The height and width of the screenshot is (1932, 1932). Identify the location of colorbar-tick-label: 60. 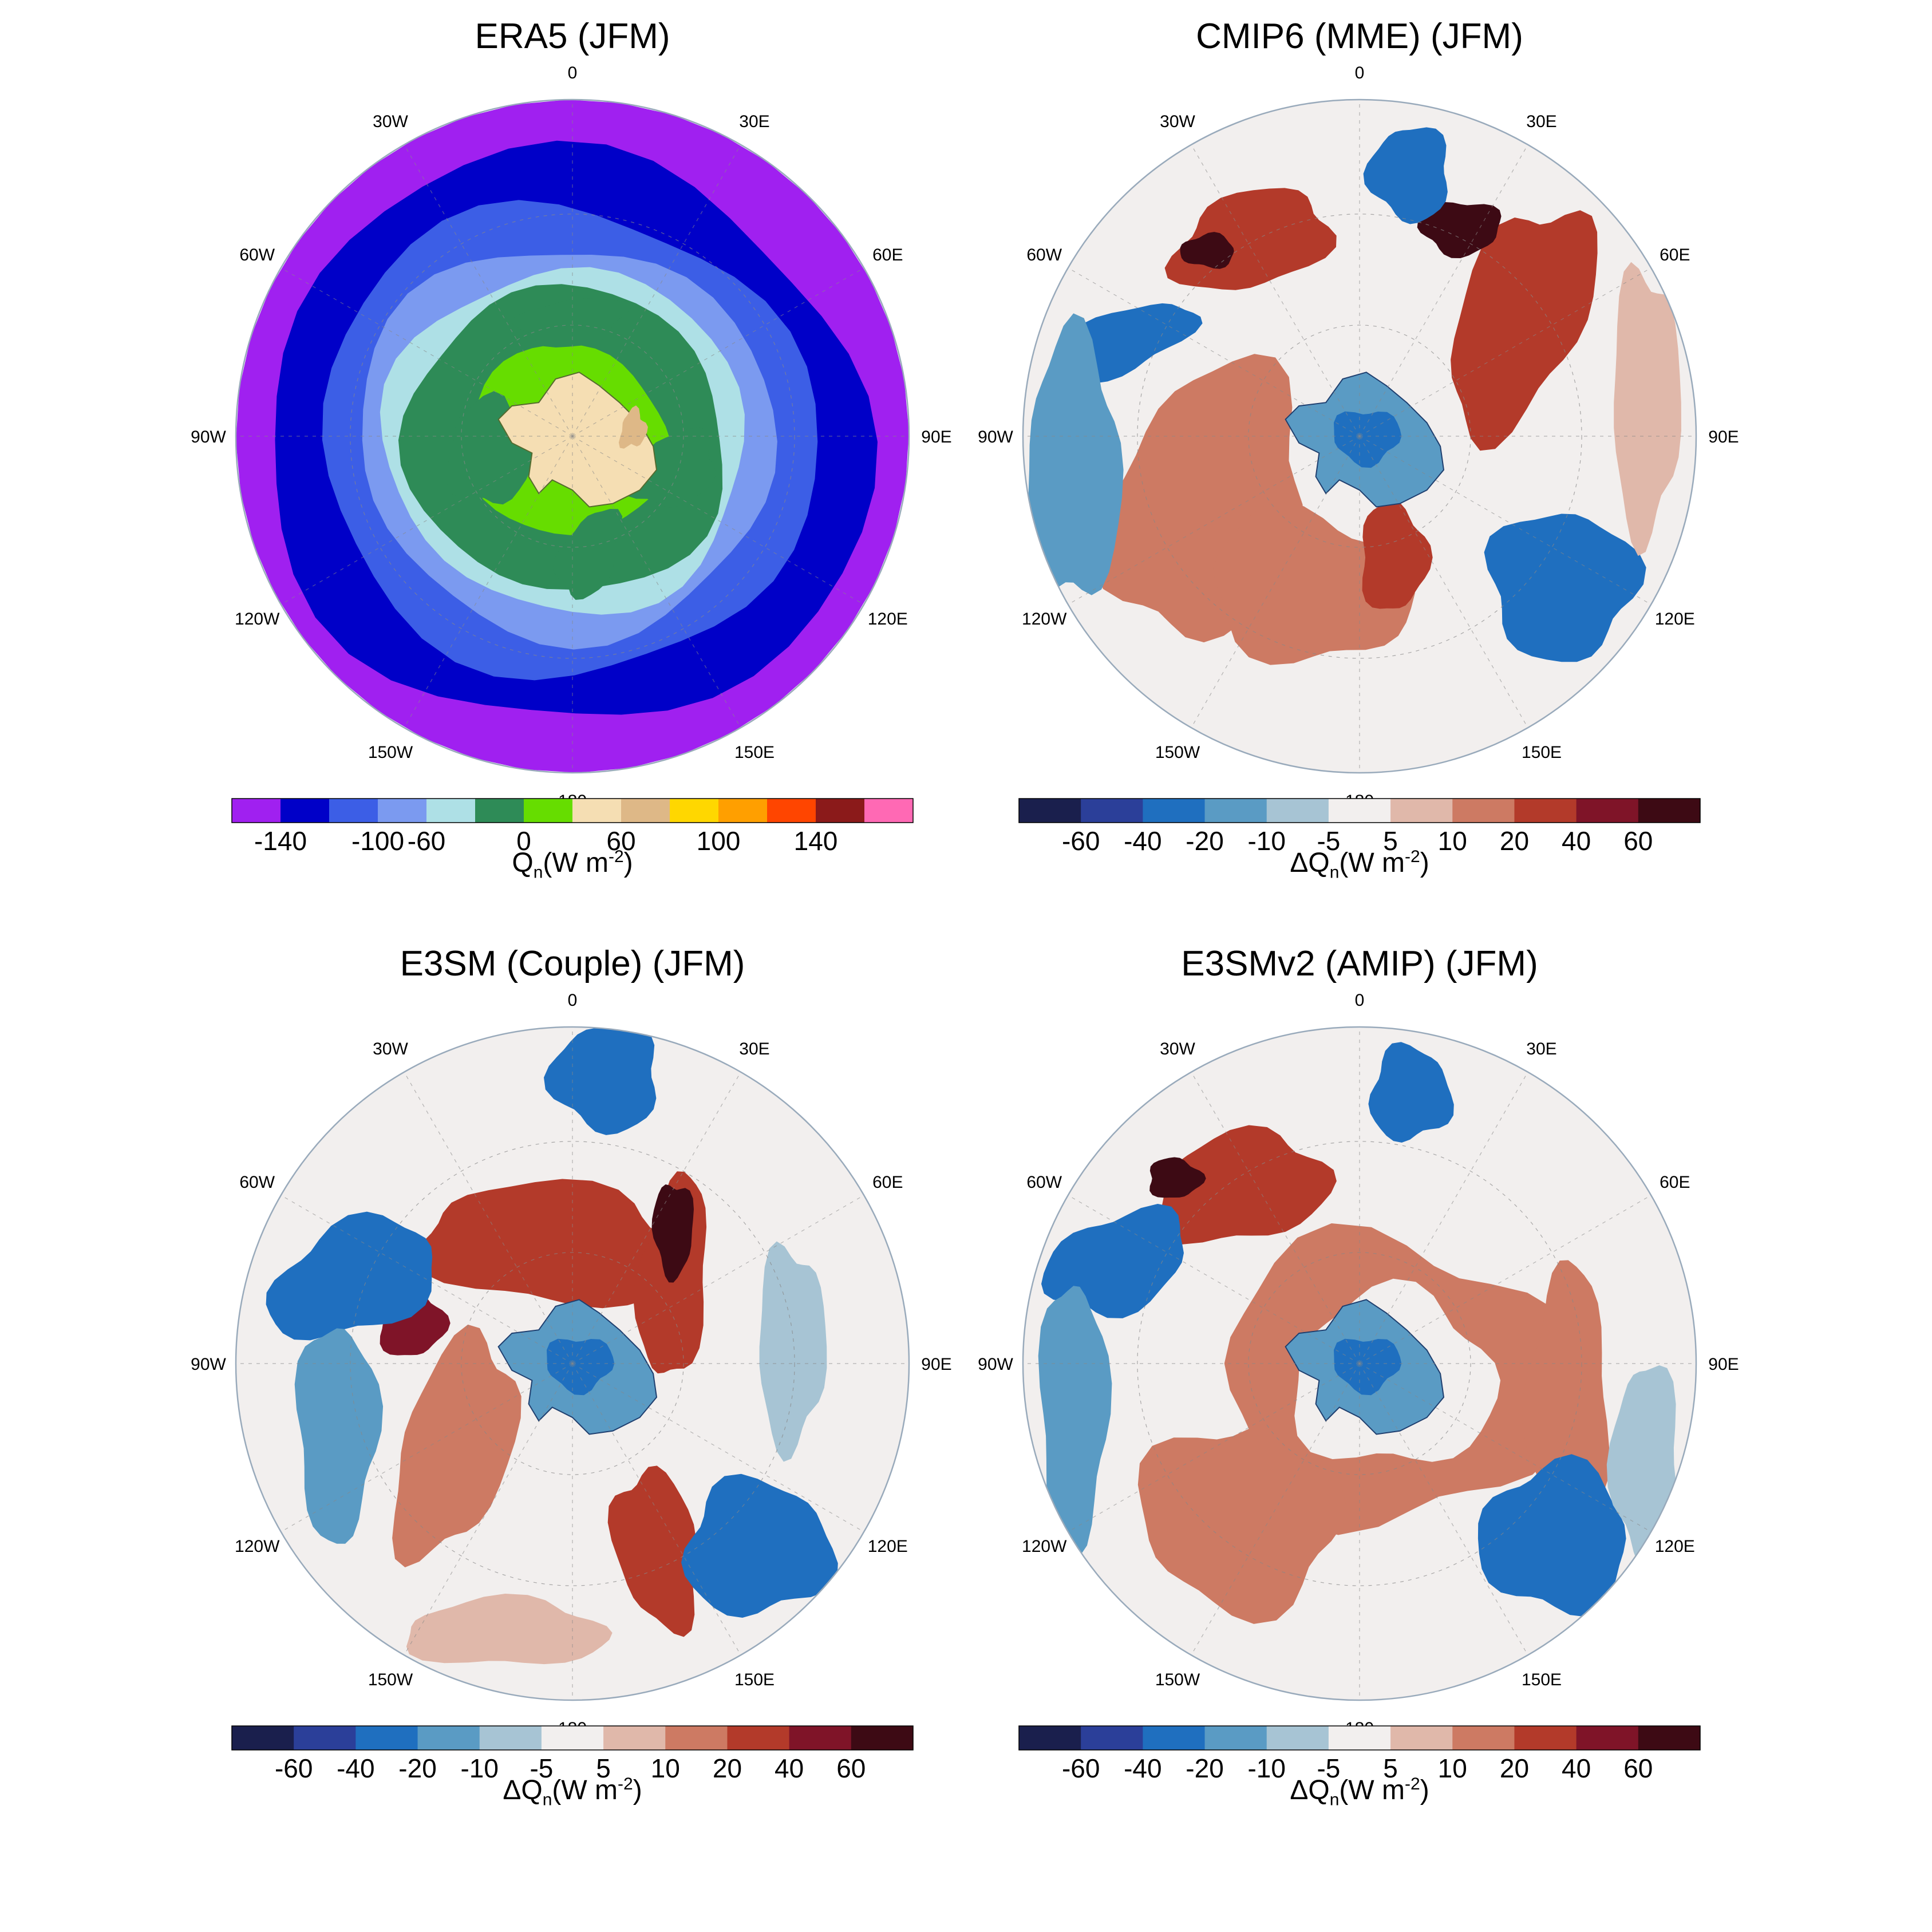
(1638, 1768).